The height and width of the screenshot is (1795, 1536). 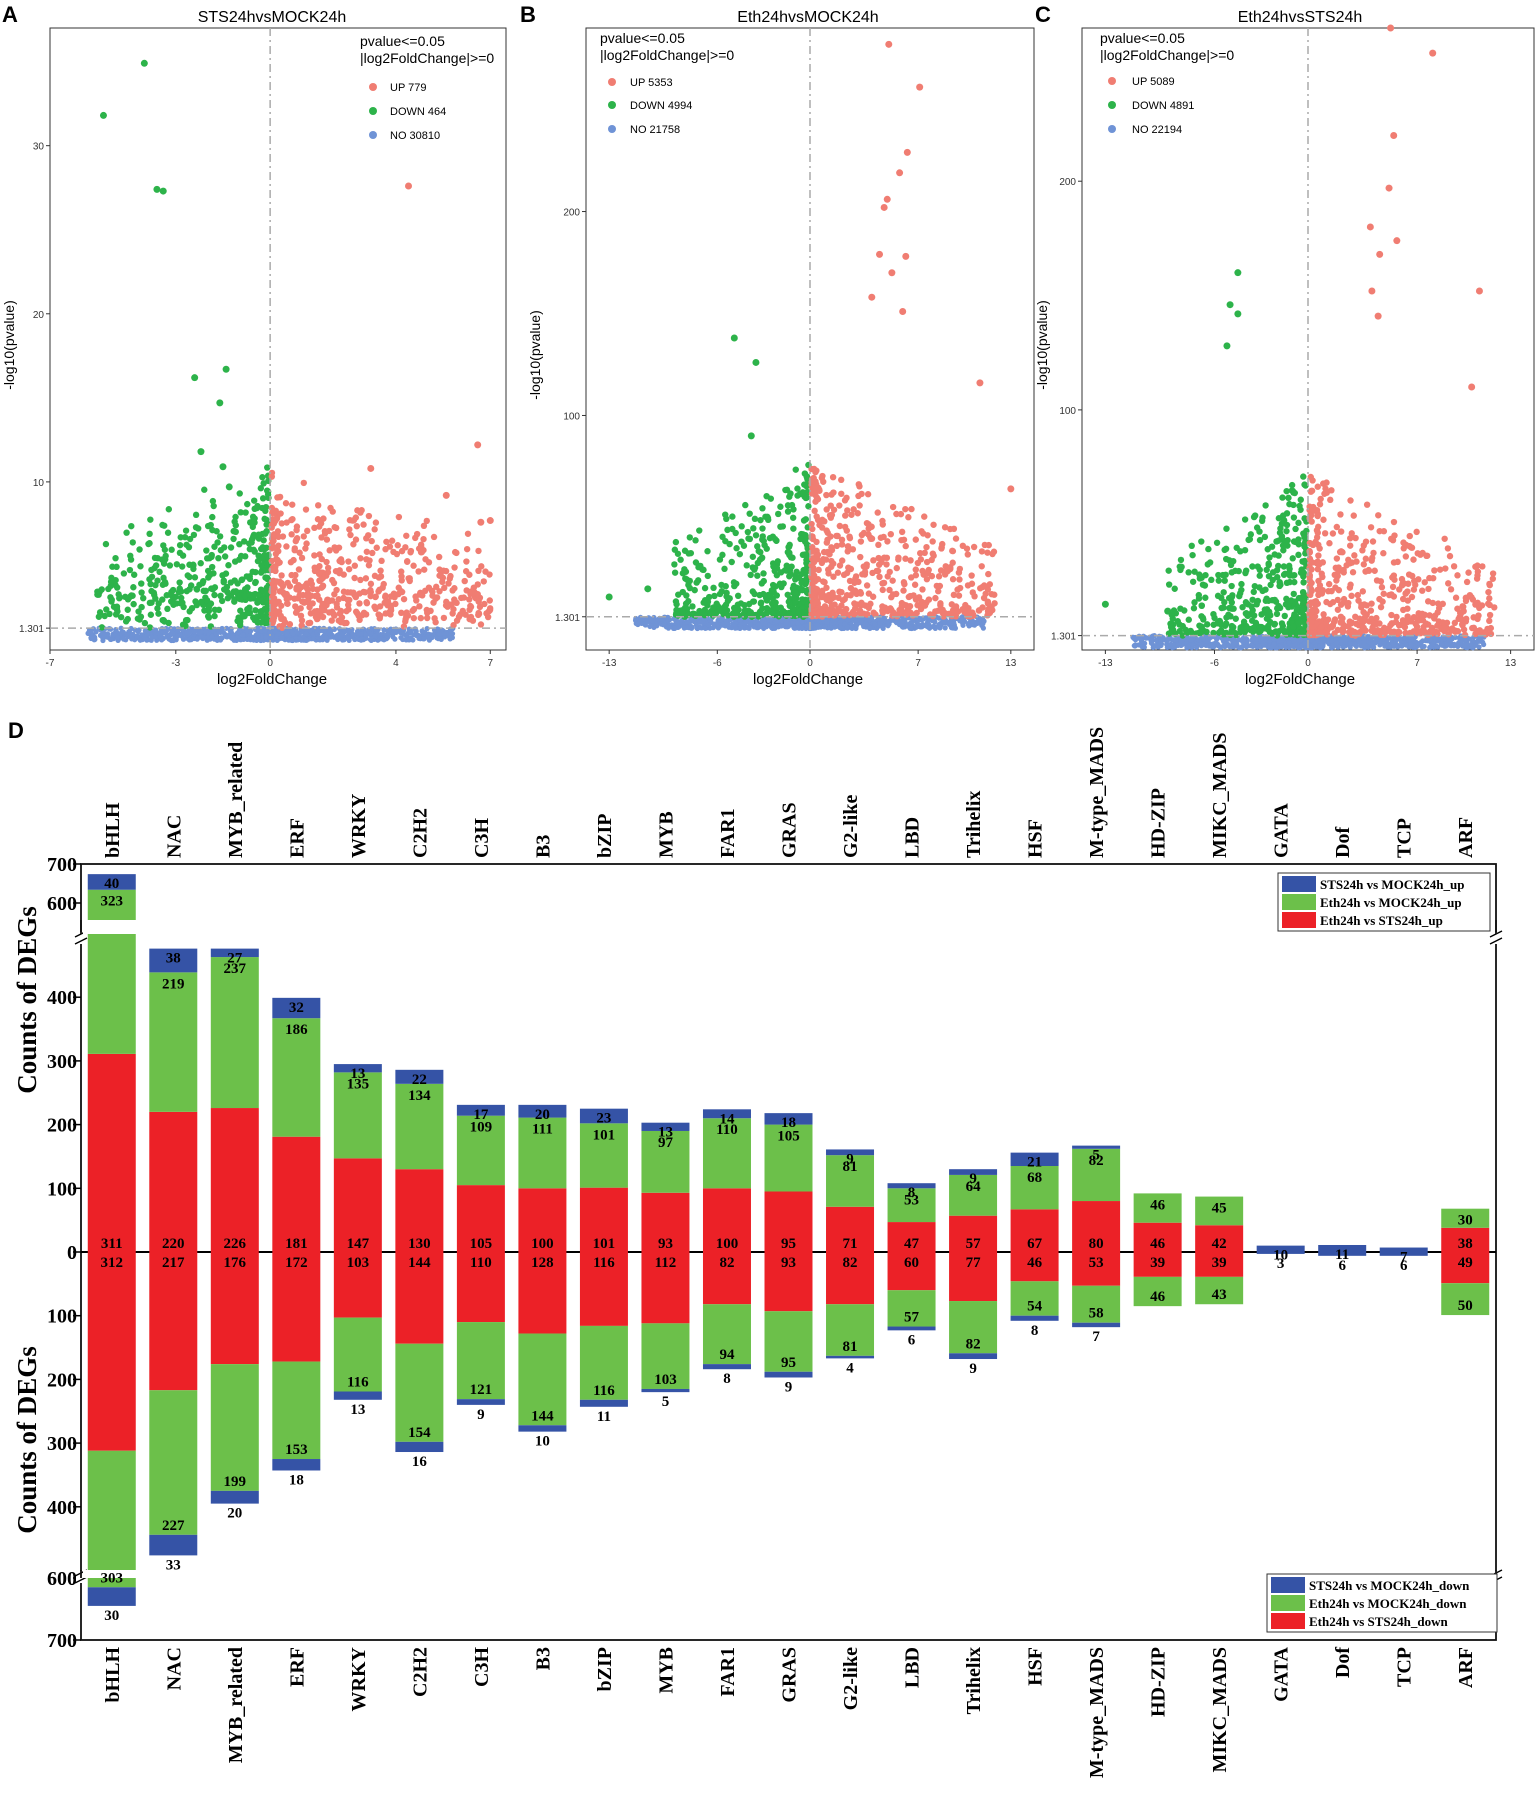 I want to click on legend-up-label: UP 779, so click(x=408, y=88).